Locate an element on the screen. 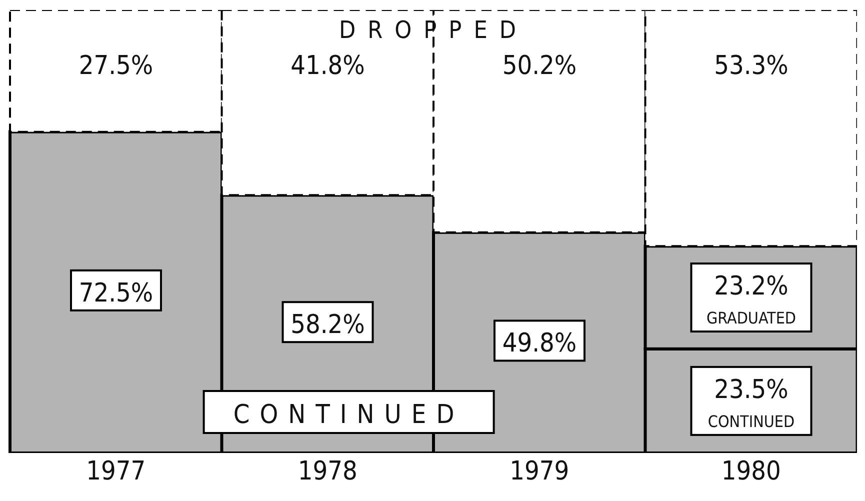 Image resolution: width=865 pixels, height=501 pixels. series-label: GRADUATED is located at coordinates (751, 318).